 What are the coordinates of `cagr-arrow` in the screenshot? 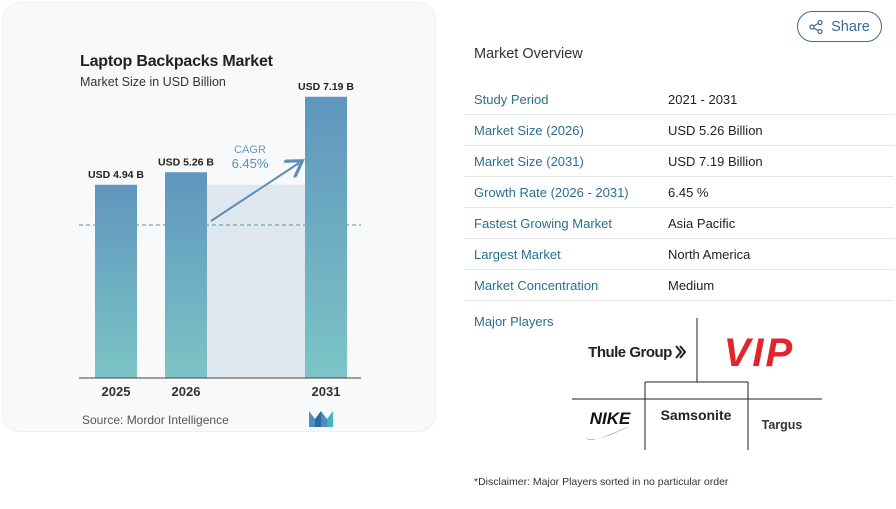 It's located at (254, 192).